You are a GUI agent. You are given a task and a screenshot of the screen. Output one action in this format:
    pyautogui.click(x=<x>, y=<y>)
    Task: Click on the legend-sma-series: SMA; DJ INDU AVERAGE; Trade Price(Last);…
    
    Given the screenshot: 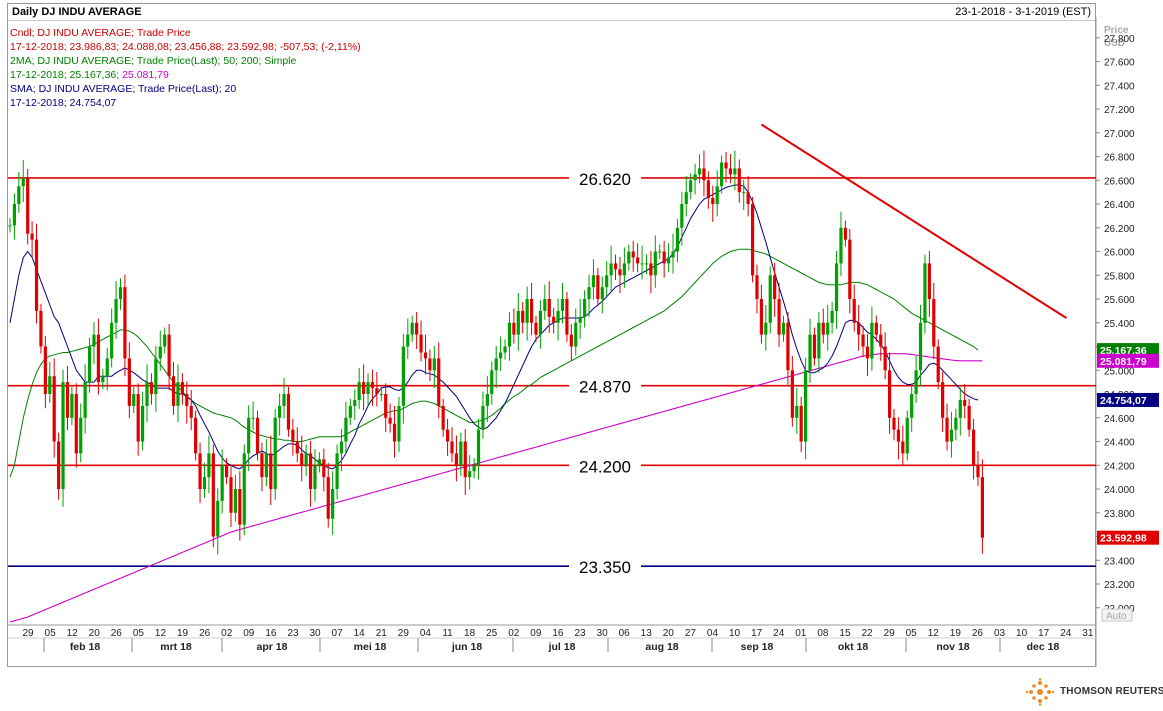 What is the action you would take?
    pyautogui.click(x=123, y=89)
    